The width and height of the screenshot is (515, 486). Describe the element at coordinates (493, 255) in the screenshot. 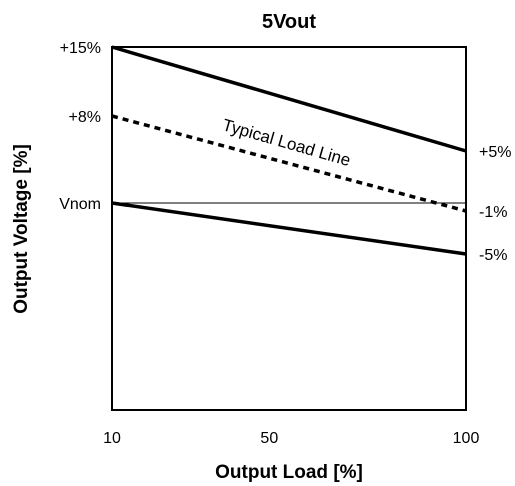

I see `right-y-label: -5%` at that location.